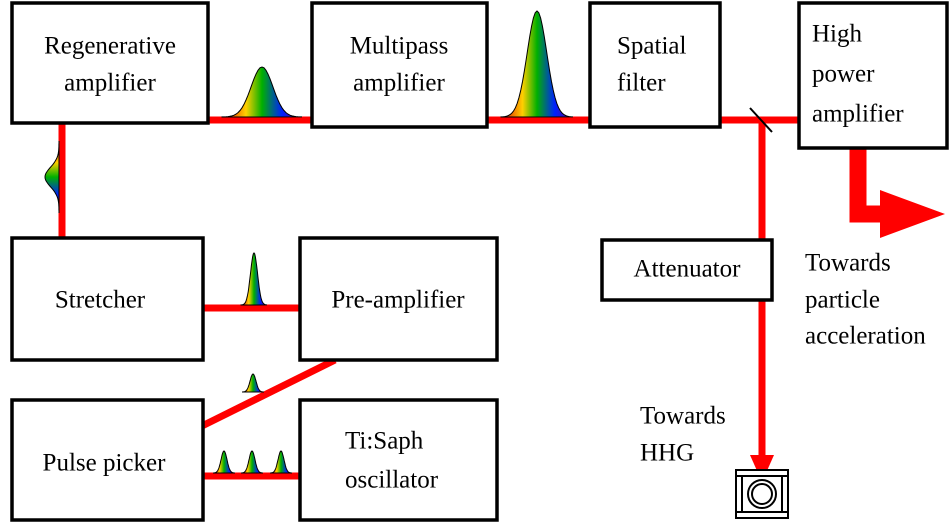  Describe the element at coordinates (837, 34) in the screenshot. I see `box-label: High` at that location.